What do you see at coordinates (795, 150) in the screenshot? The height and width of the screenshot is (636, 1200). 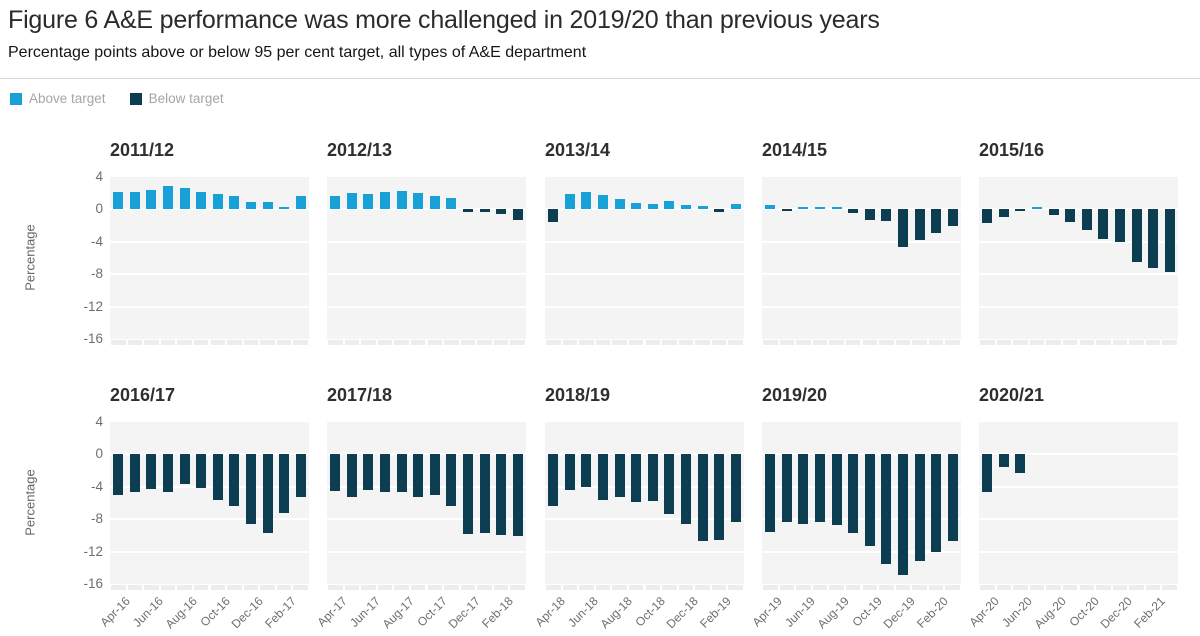 I see `panel-title: 2014/15` at bounding box center [795, 150].